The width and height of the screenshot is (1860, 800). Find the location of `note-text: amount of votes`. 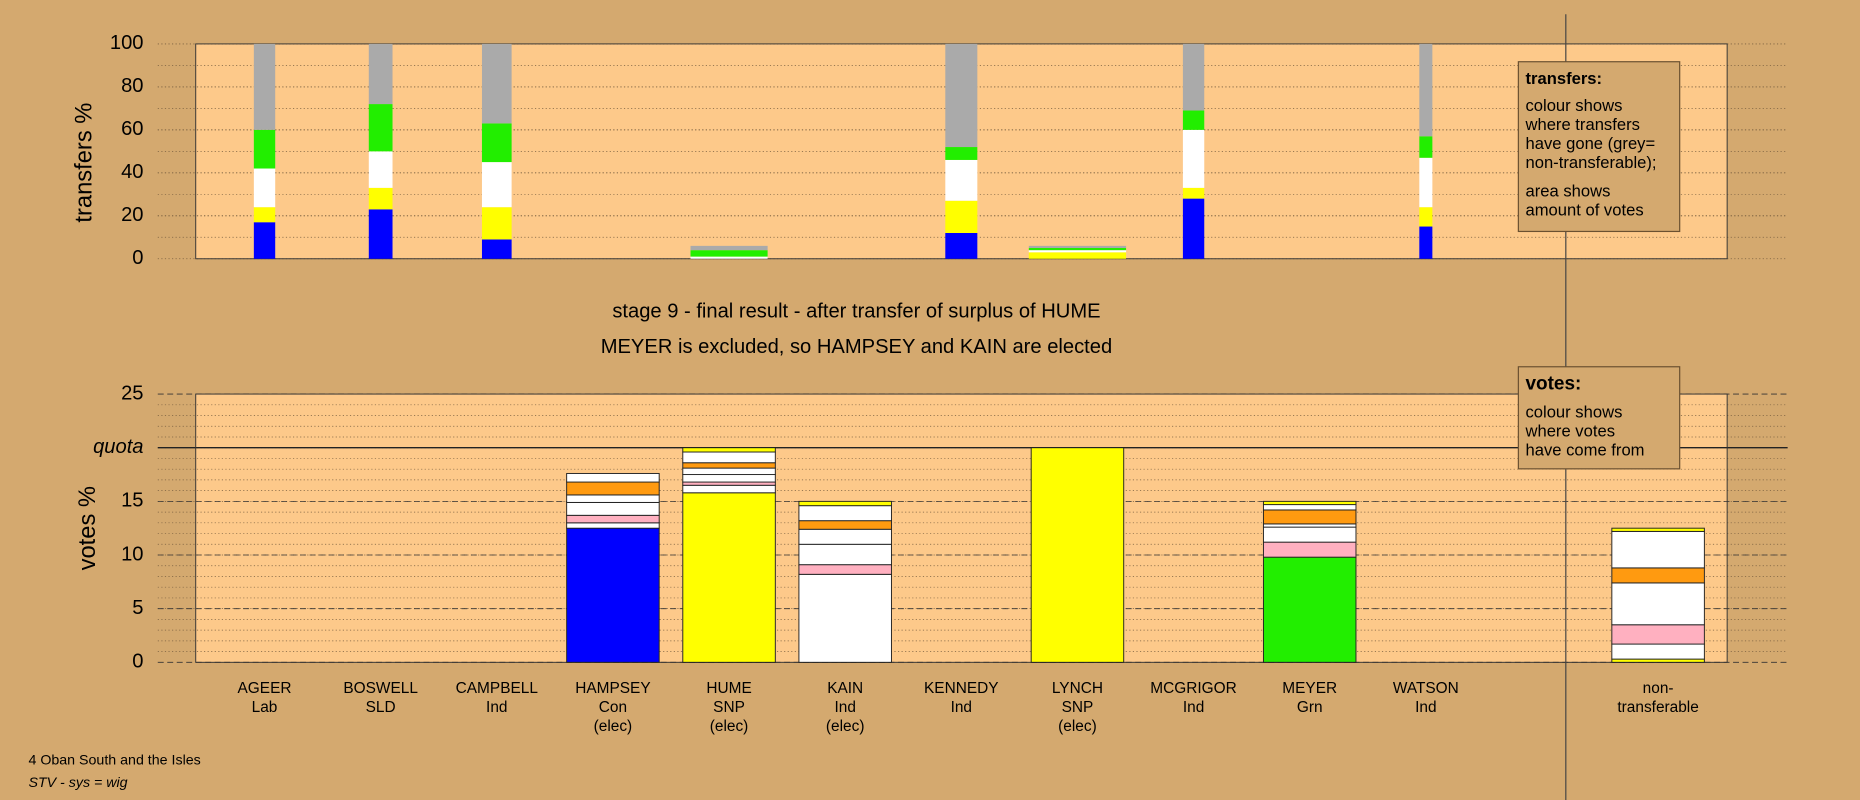

note-text: amount of votes is located at coordinates (1584, 210).